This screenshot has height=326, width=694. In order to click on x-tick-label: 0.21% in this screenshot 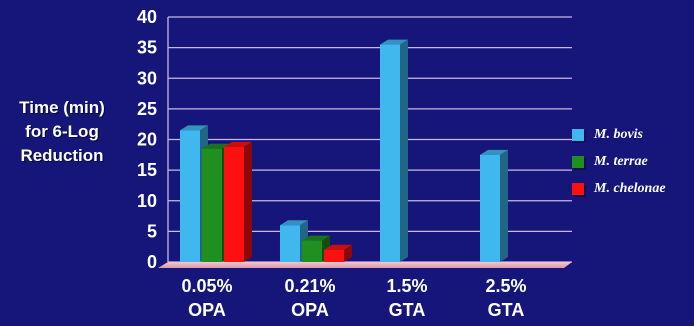, I will do `click(309, 286)`.